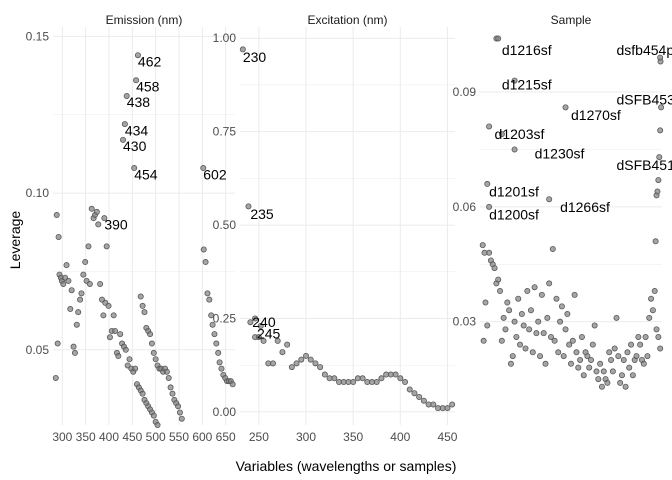 The width and height of the screenshot is (672, 480). Describe the element at coordinates (225, 412) in the screenshot. I see `y-tick-label: 0.00` at that location.